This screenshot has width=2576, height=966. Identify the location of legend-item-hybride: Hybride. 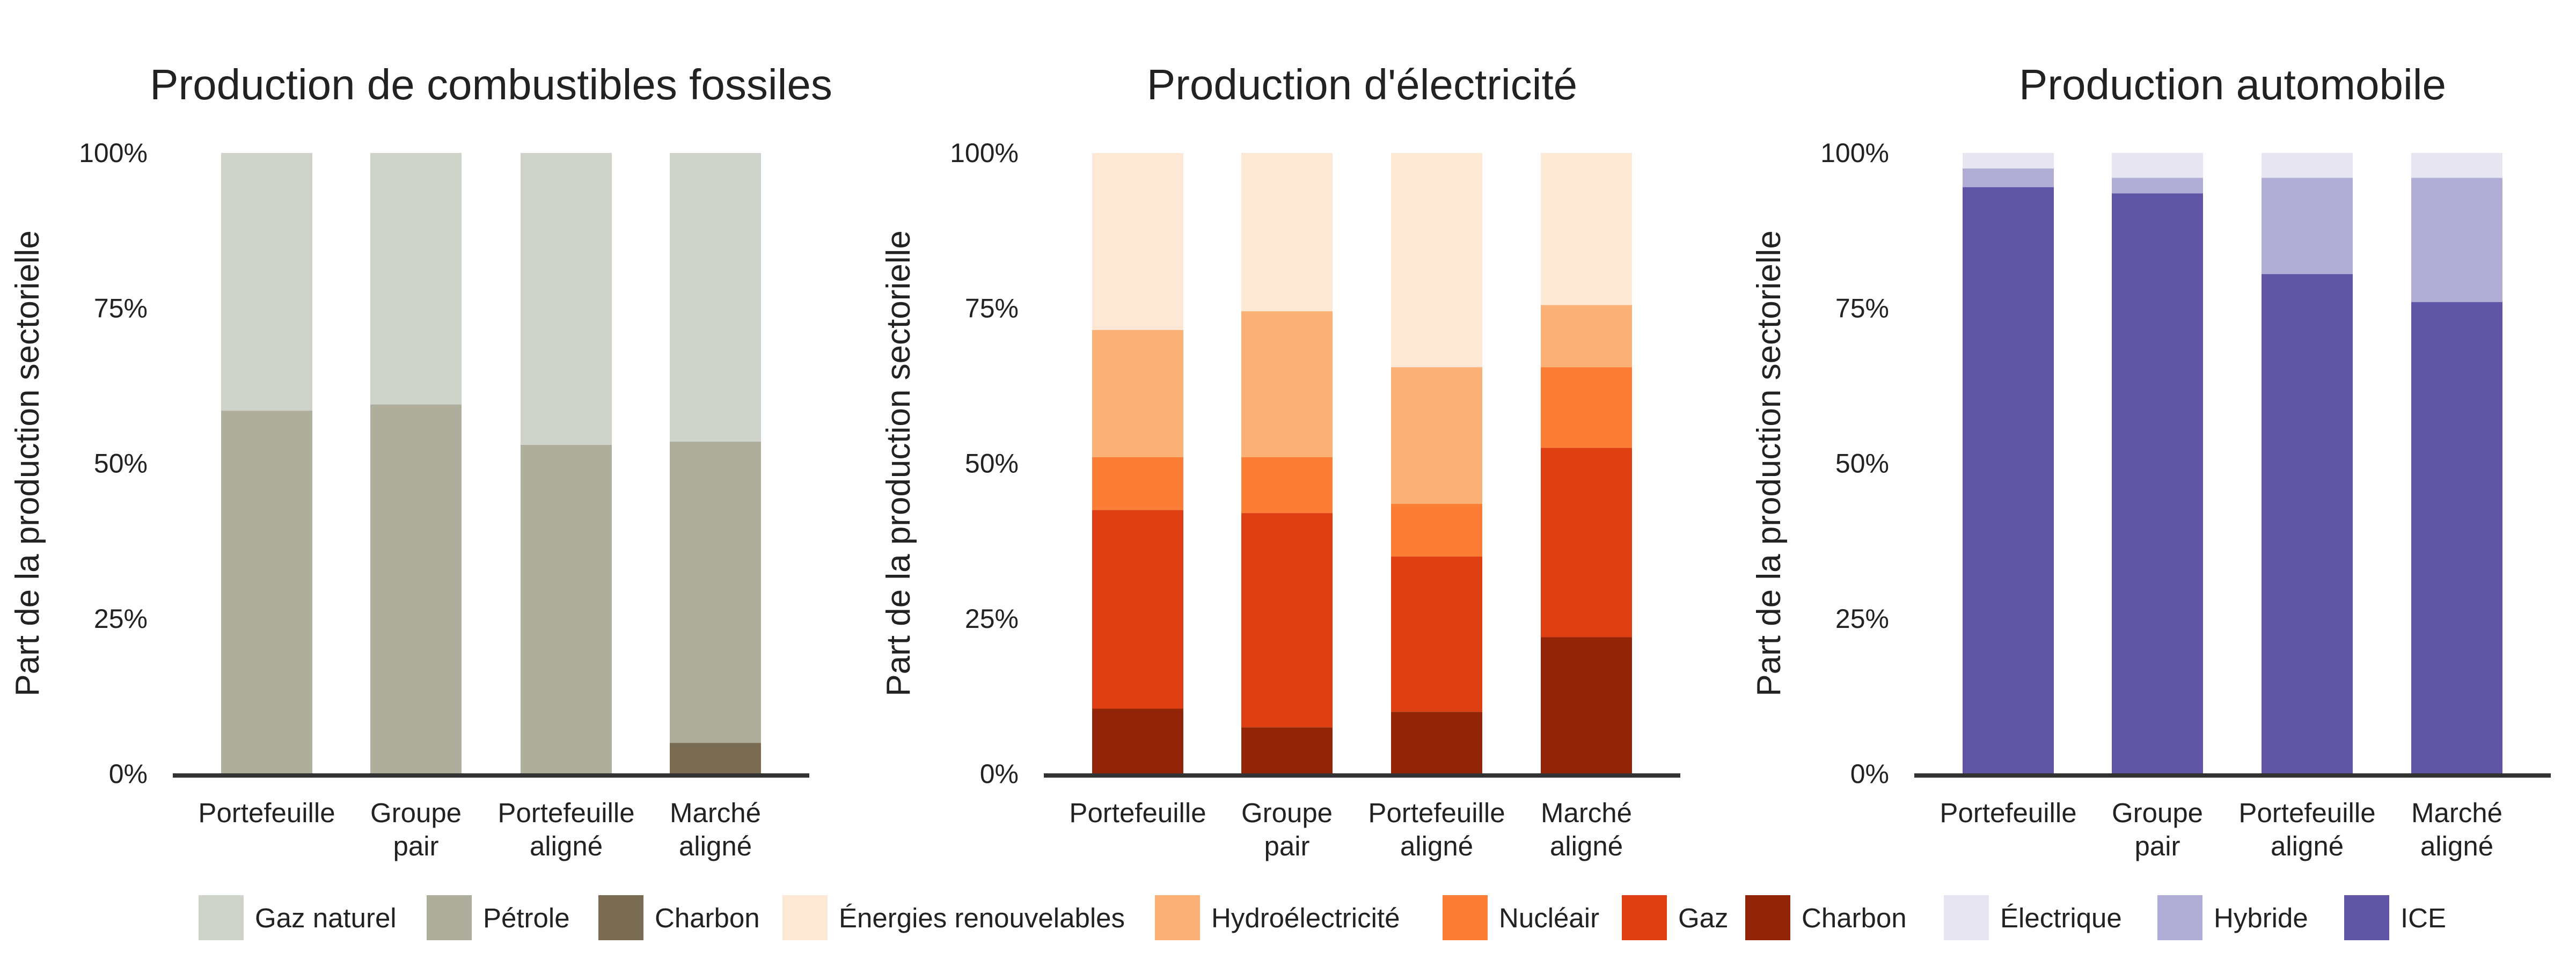
(2232, 917).